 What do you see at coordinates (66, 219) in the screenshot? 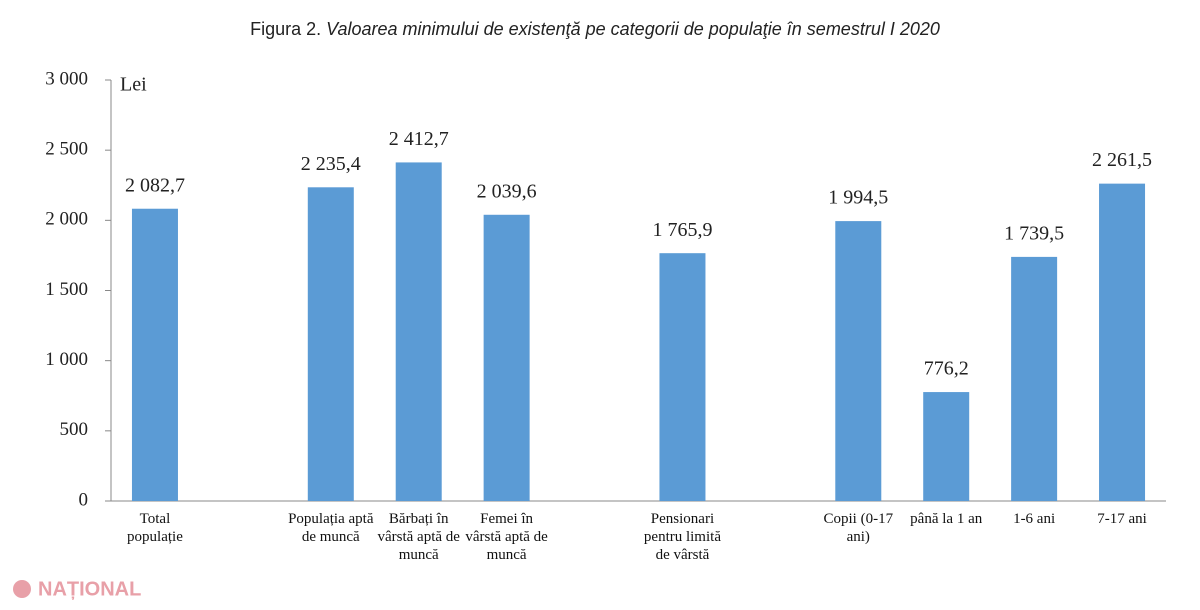
I see `y-tick-label: 2 000` at bounding box center [66, 219].